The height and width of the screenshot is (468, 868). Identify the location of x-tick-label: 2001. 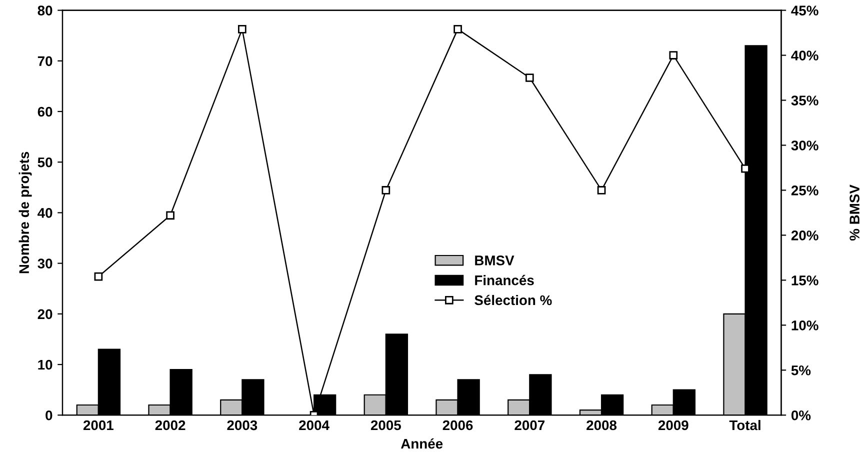
(98, 425).